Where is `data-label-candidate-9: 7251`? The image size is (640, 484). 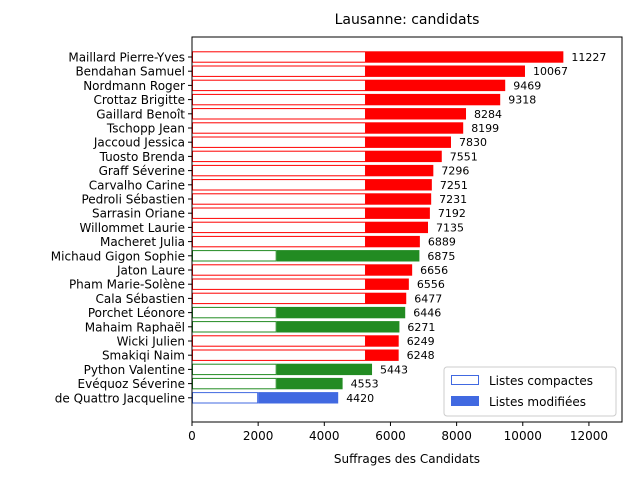 data-label-candidate-9: 7251 is located at coordinates (454, 185).